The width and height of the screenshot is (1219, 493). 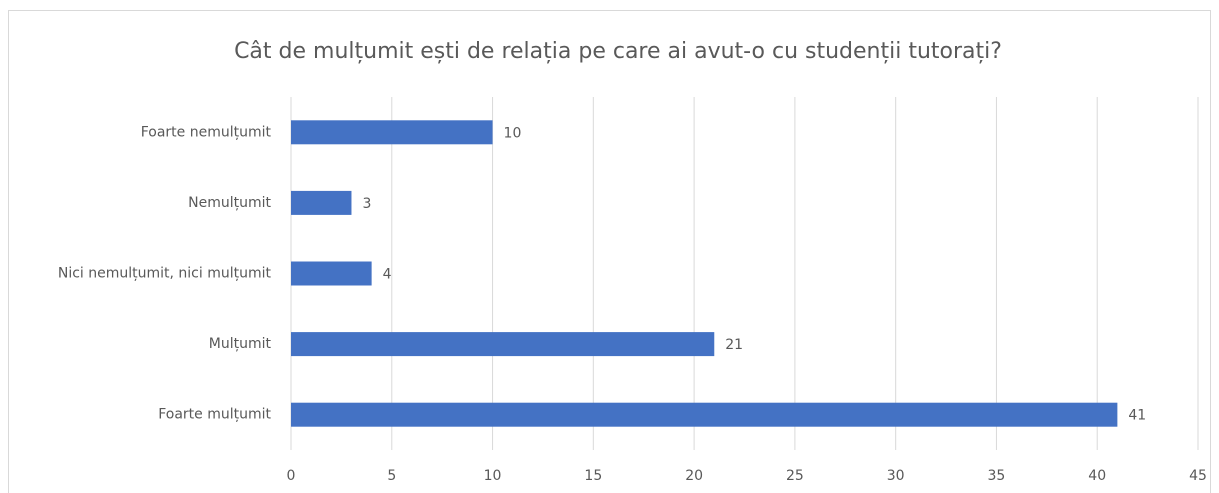 What do you see at coordinates (1198, 476) in the screenshot?
I see `x-tick-label: 45` at bounding box center [1198, 476].